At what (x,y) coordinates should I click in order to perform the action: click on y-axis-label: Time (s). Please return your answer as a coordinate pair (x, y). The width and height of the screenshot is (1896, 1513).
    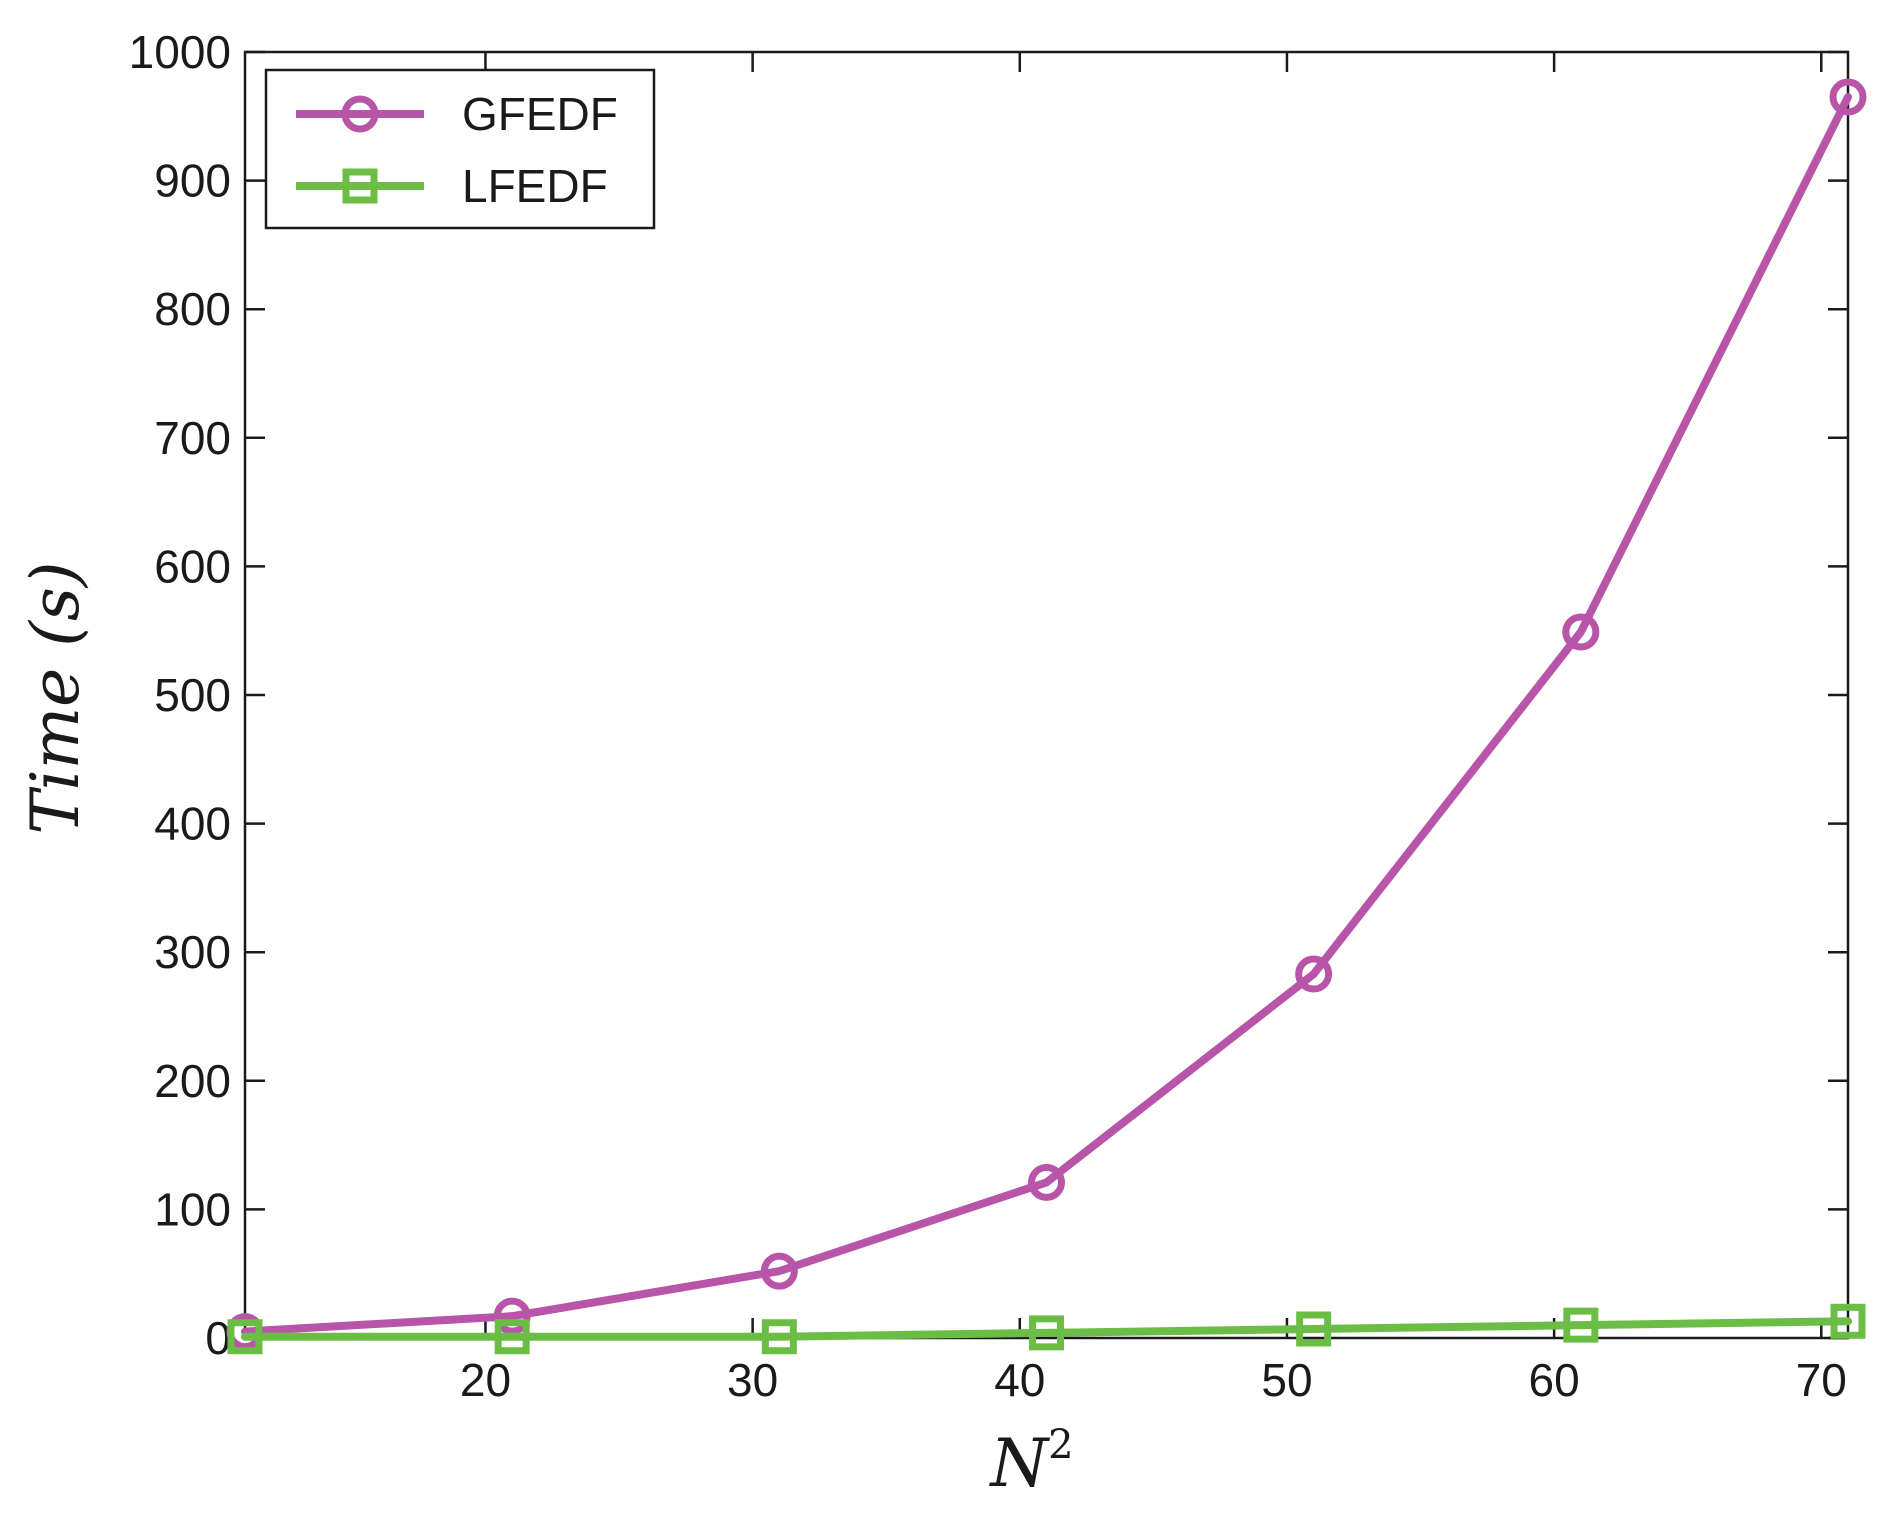
    Looking at the image, I should click on (55, 697).